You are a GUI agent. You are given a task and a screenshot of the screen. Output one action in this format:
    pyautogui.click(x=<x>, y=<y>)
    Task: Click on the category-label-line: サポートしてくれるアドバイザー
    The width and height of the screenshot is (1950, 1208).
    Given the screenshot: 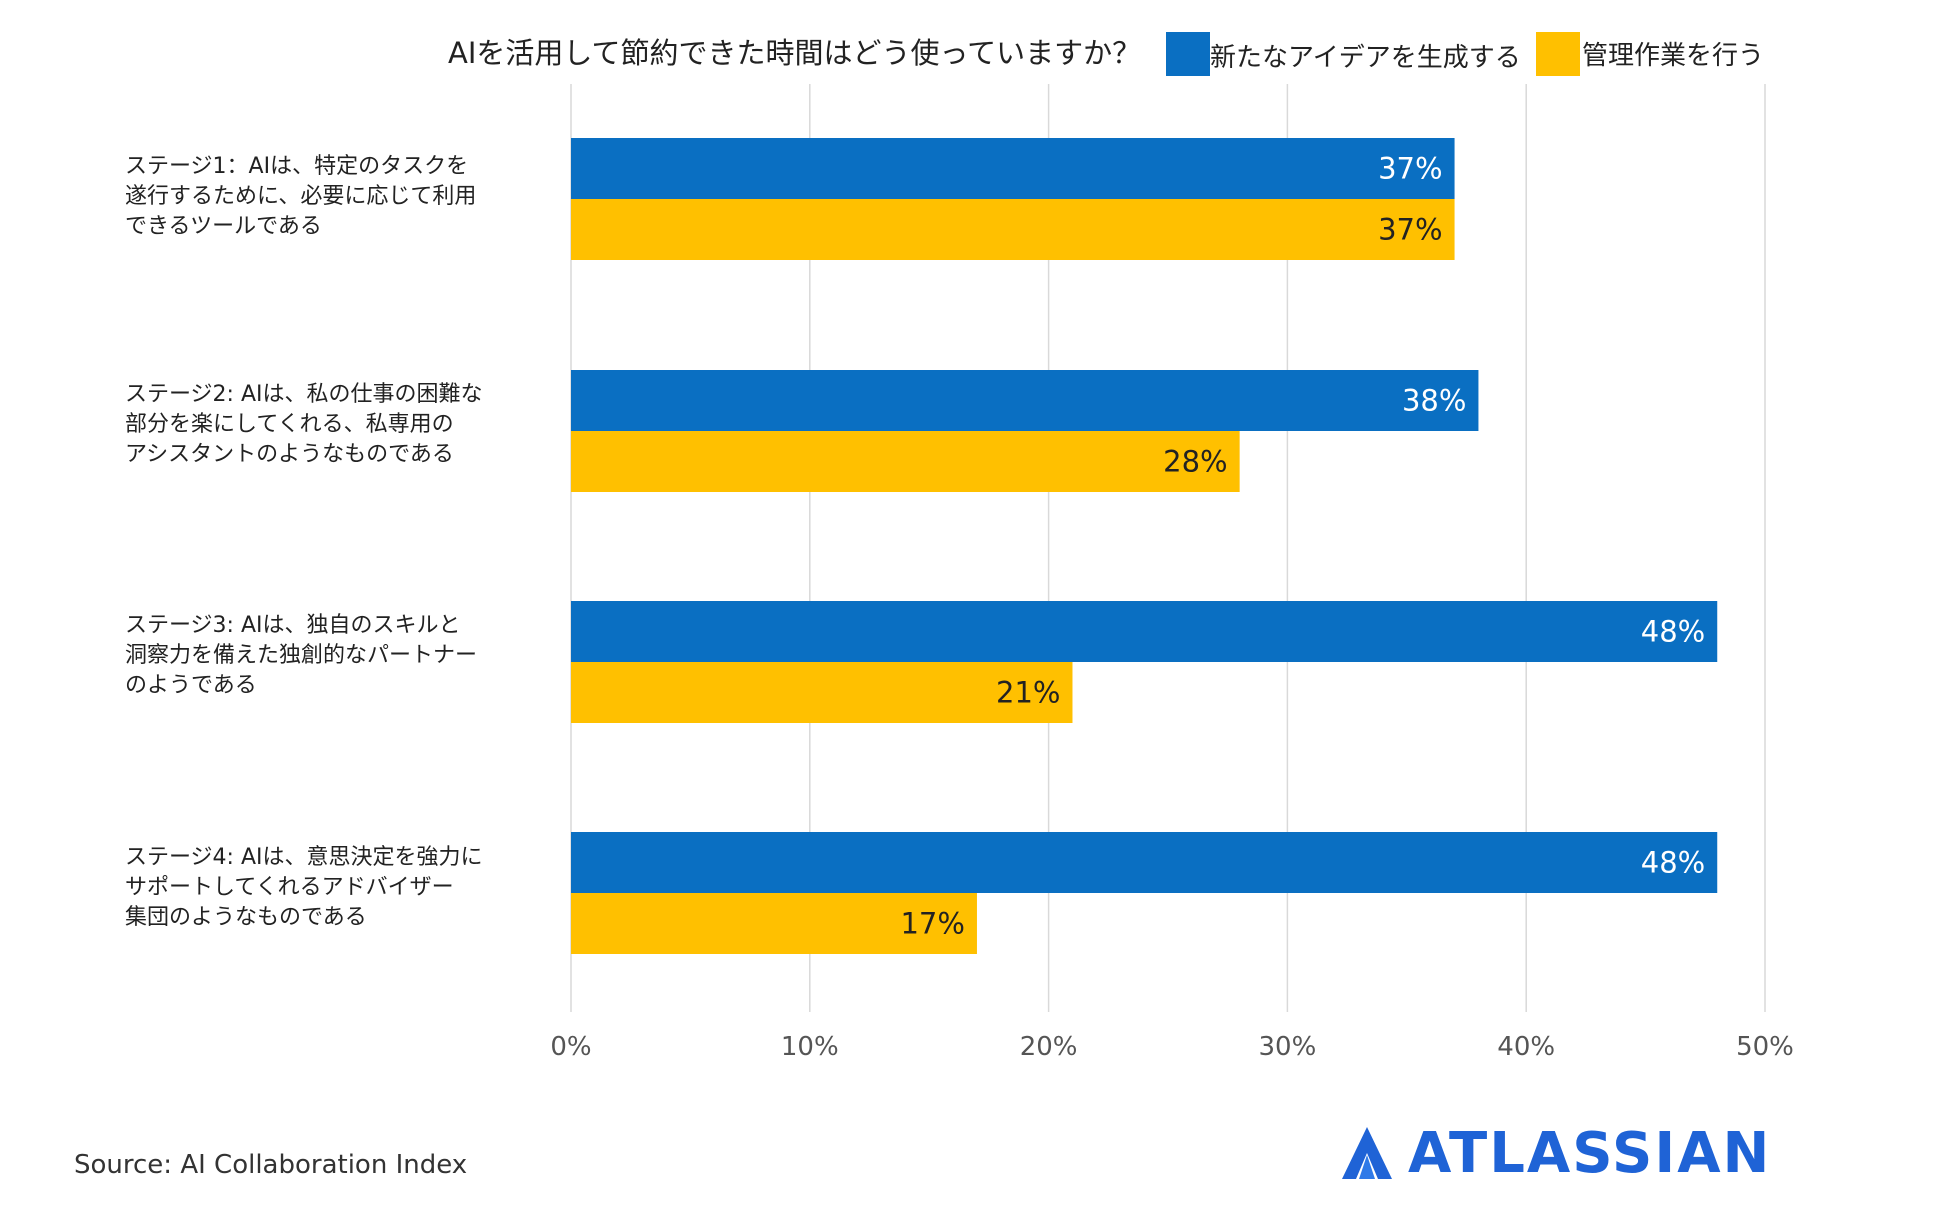 What is the action you would take?
    pyautogui.click(x=289, y=887)
    